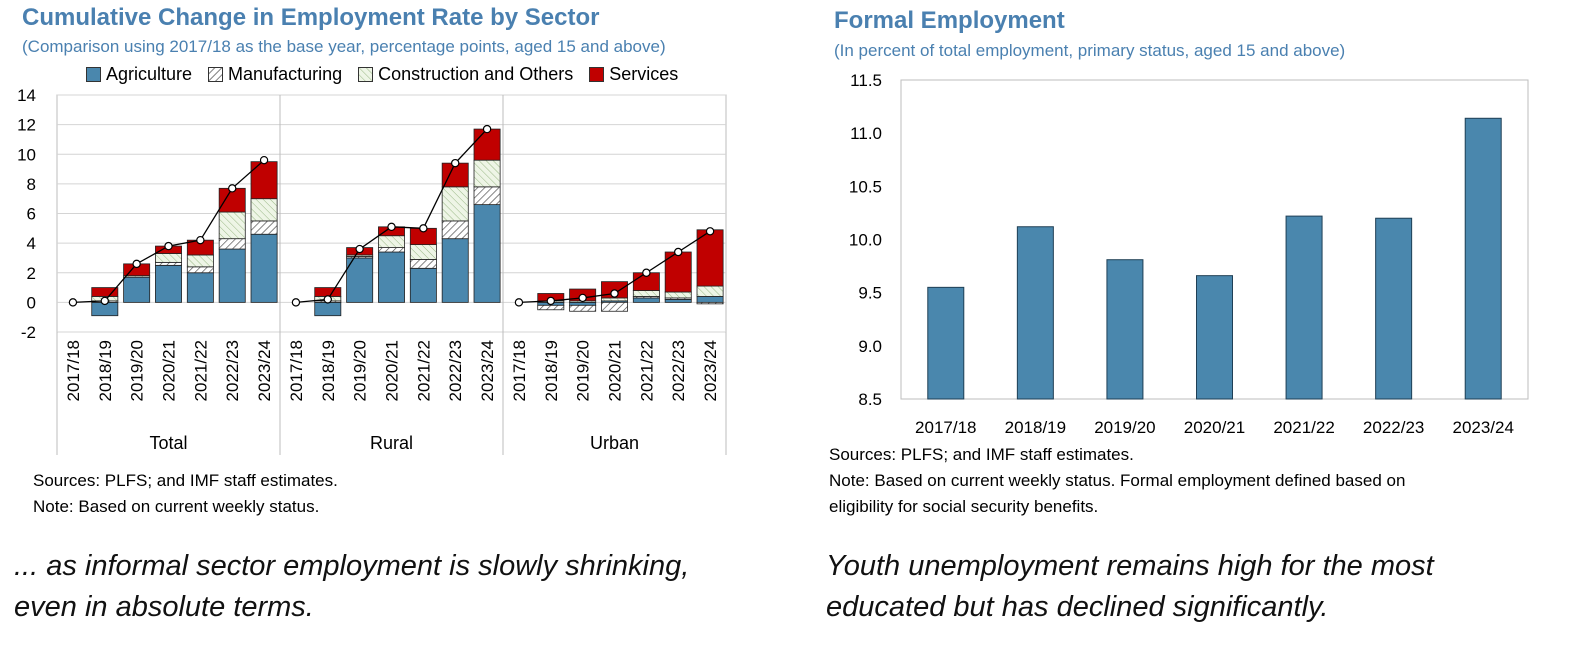 Image resolution: width=1591 pixels, height=653 pixels. What do you see at coordinates (216, 74) in the screenshot?
I see `legend-swatch-manufacturing` at bounding box center [216, 74].